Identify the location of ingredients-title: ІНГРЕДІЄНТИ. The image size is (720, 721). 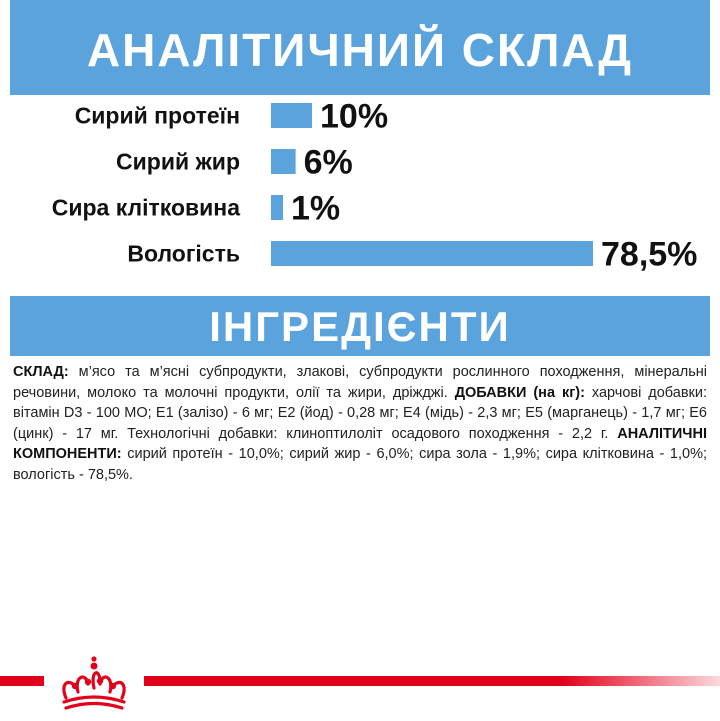
(360, 326).